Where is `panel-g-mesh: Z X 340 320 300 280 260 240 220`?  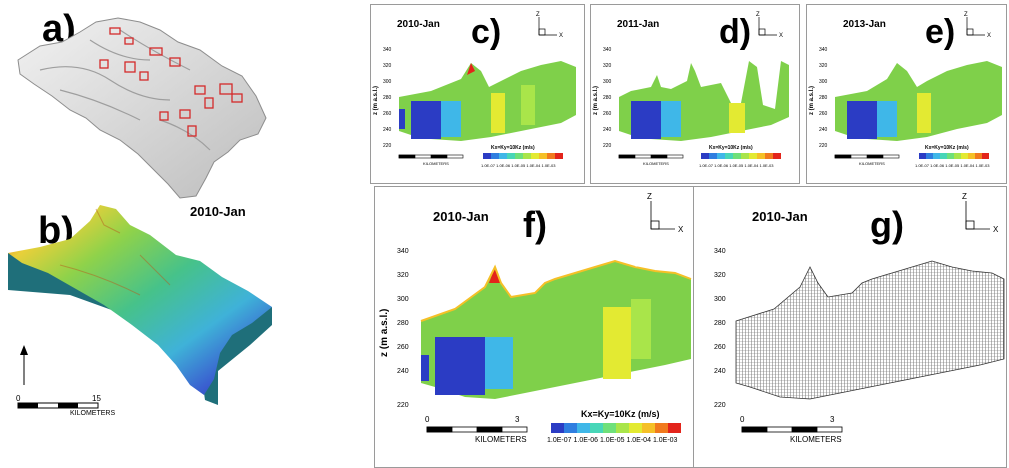 panel-g-mesh: Z X 340 320 300 280 260 240 220 is located at coordinates (859, 312).